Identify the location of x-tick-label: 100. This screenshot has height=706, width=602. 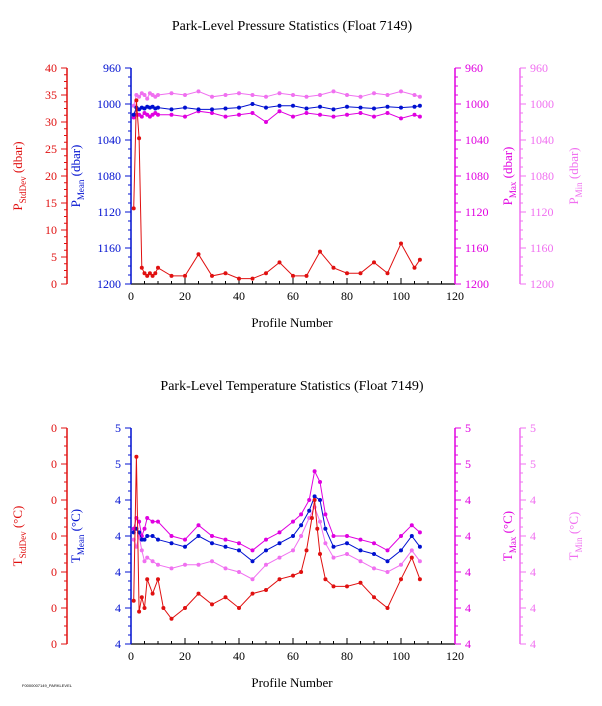
(401, 296).